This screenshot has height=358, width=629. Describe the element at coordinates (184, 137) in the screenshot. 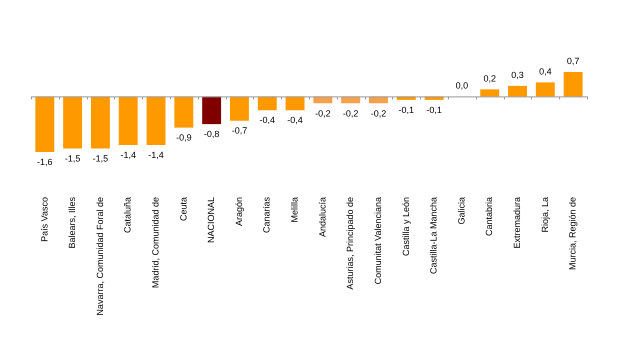

I see `data-label: -0,9` at that location.